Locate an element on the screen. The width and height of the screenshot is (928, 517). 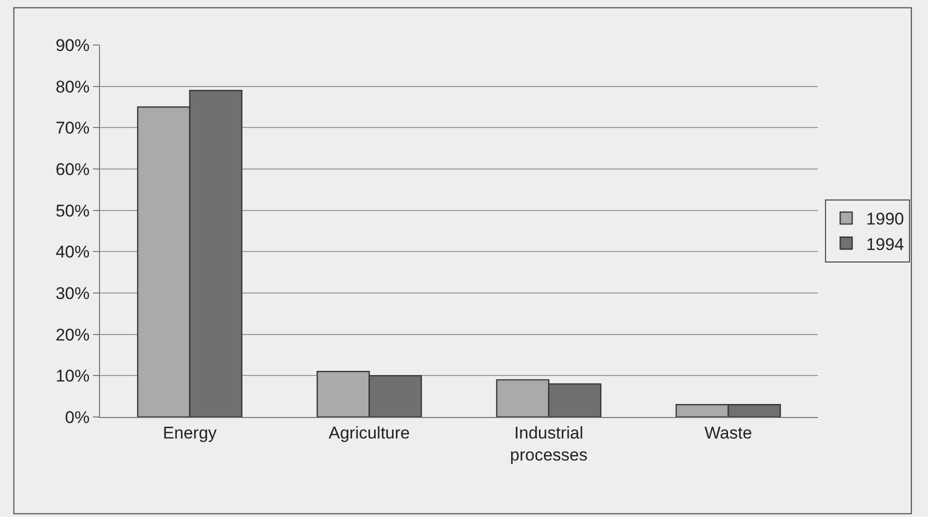
y-tick-label: 40% is located at coordinates (73, 252).